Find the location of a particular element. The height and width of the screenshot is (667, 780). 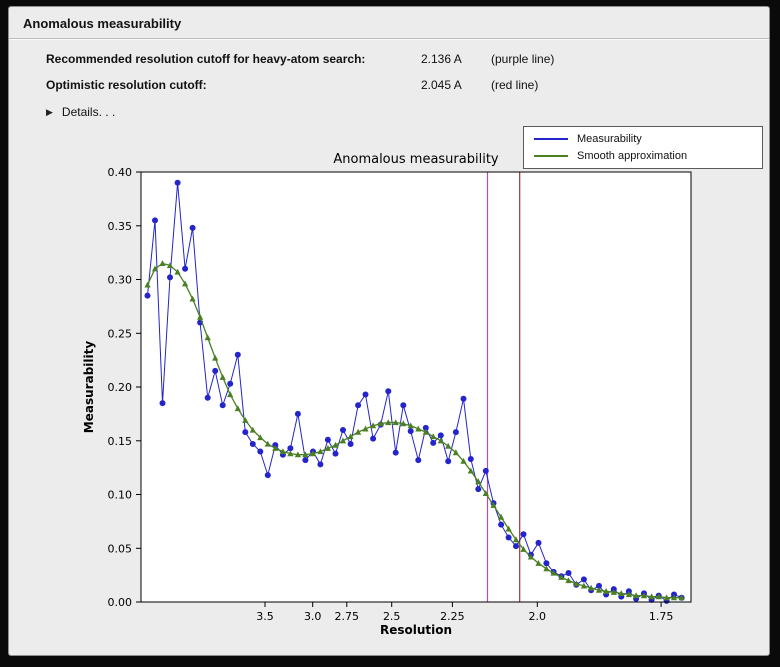

recommended-cutoff-value: 2.136 A is located at coordinates (441, 59).